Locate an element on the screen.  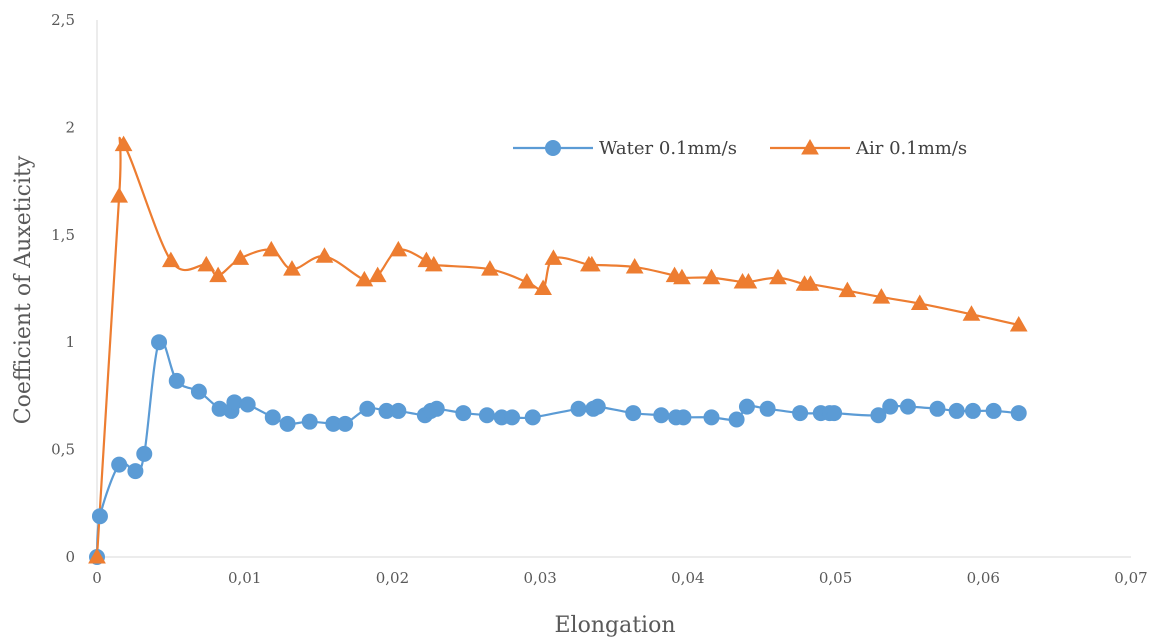
y-tick-label: 1,5 is located at coordinates (63, 235).